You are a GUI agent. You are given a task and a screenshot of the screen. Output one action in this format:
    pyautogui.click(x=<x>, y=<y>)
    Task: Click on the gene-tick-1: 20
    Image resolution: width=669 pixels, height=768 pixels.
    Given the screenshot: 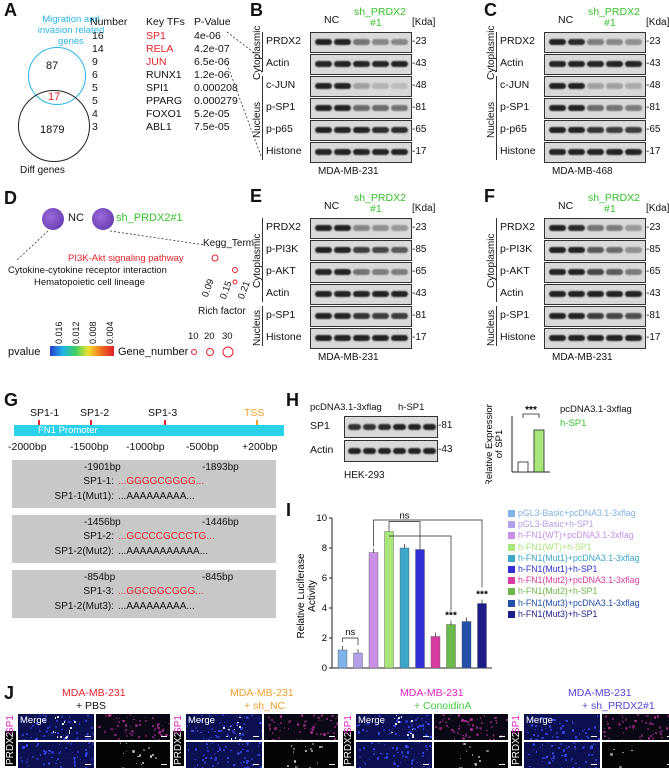 What is the action you would take?
    pyautogui.click(x=209, y=336)
    